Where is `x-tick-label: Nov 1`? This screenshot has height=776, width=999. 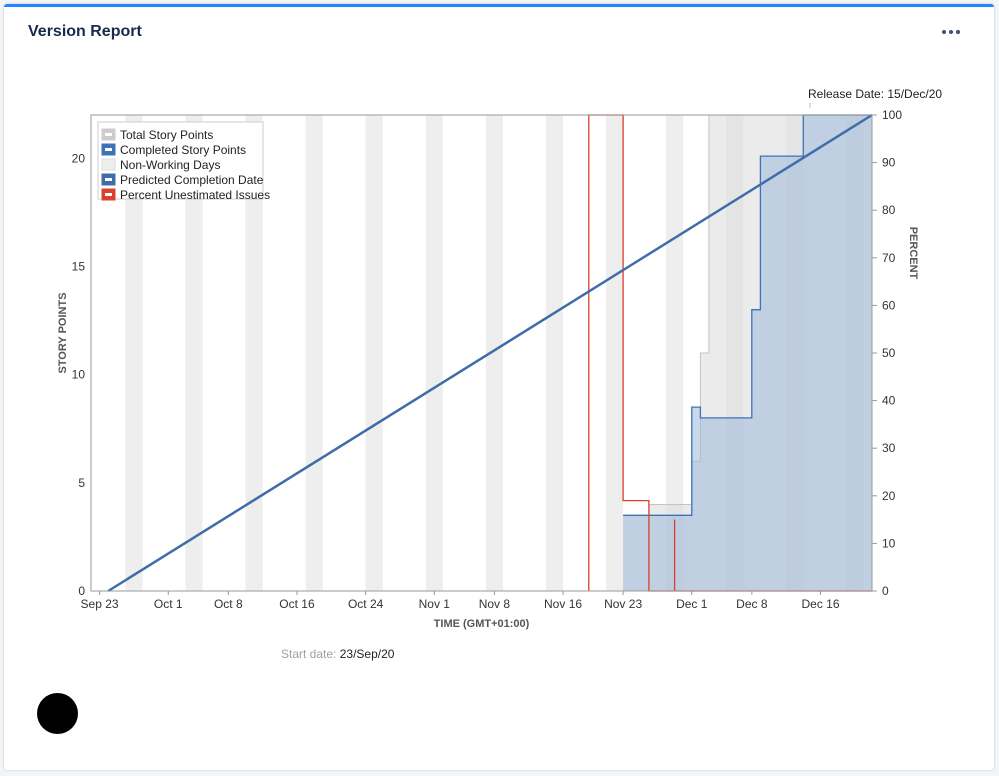
x-tick-label: Nov 1 is located at coordinates (435, 604).